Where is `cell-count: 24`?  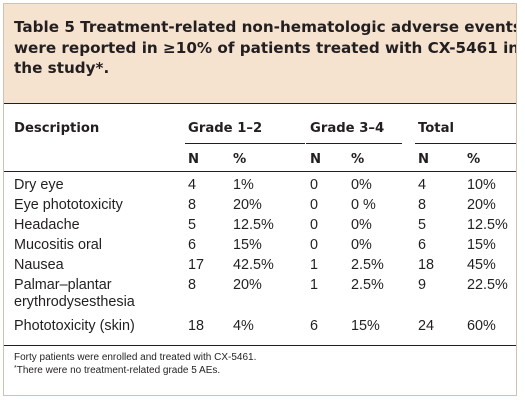
cell-count: 24 is located at coordinates (426, 326).